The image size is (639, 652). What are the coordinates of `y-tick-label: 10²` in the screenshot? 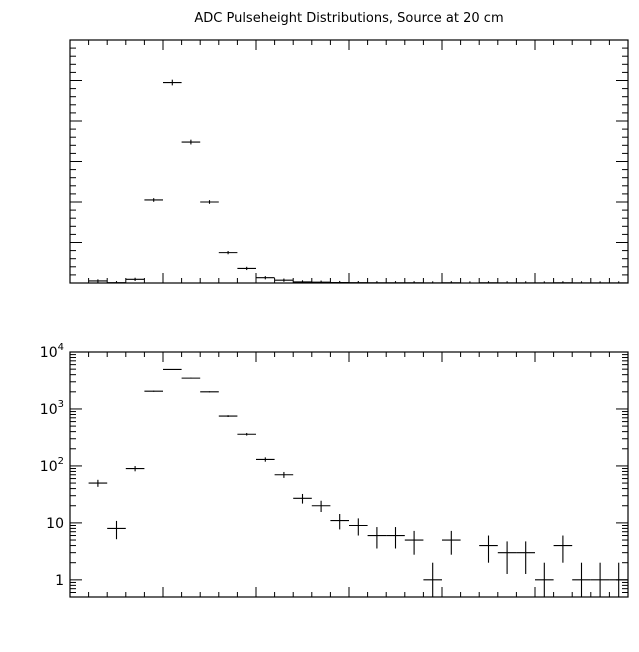 It's located at (52, 465).